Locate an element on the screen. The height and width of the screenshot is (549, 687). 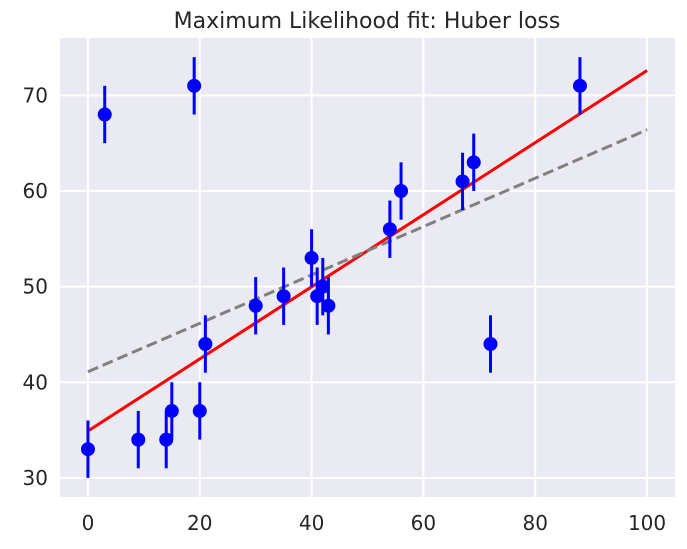
x-tick-label: 100 is located at coordinates (647, 523).